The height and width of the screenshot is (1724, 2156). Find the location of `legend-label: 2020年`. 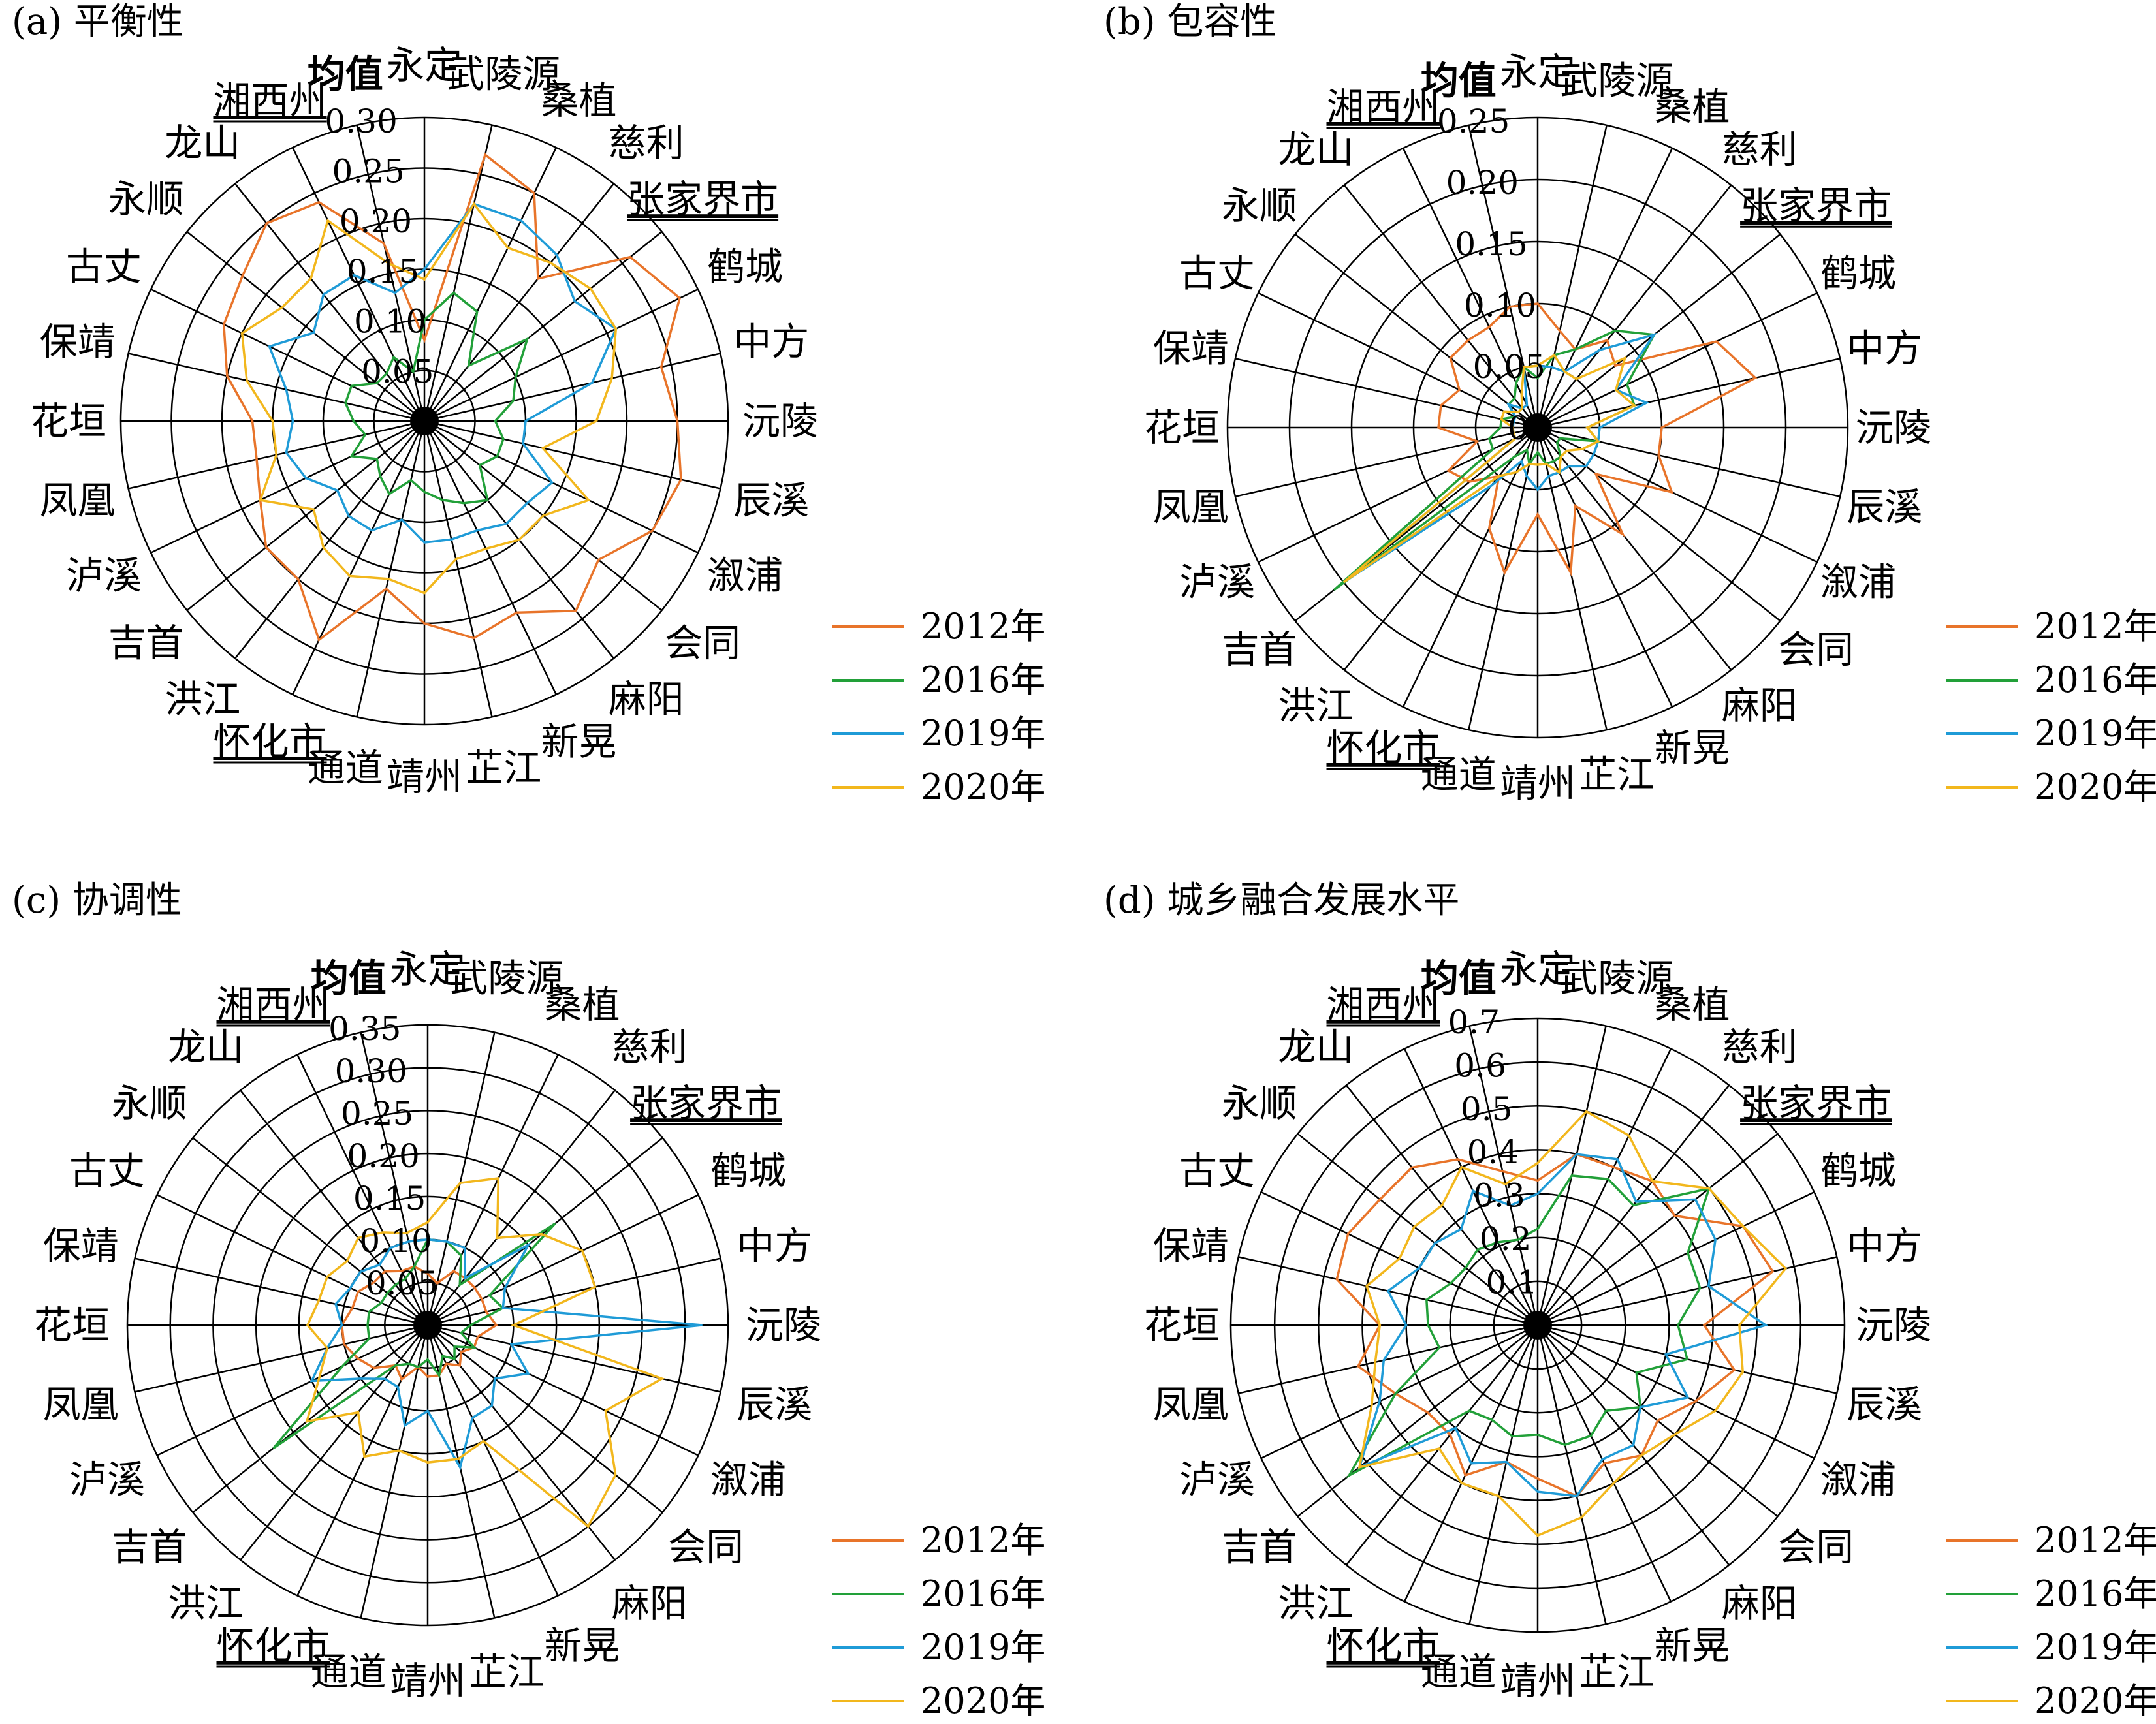

legend-label: 2020年 is located at coordinates (983, 1700).